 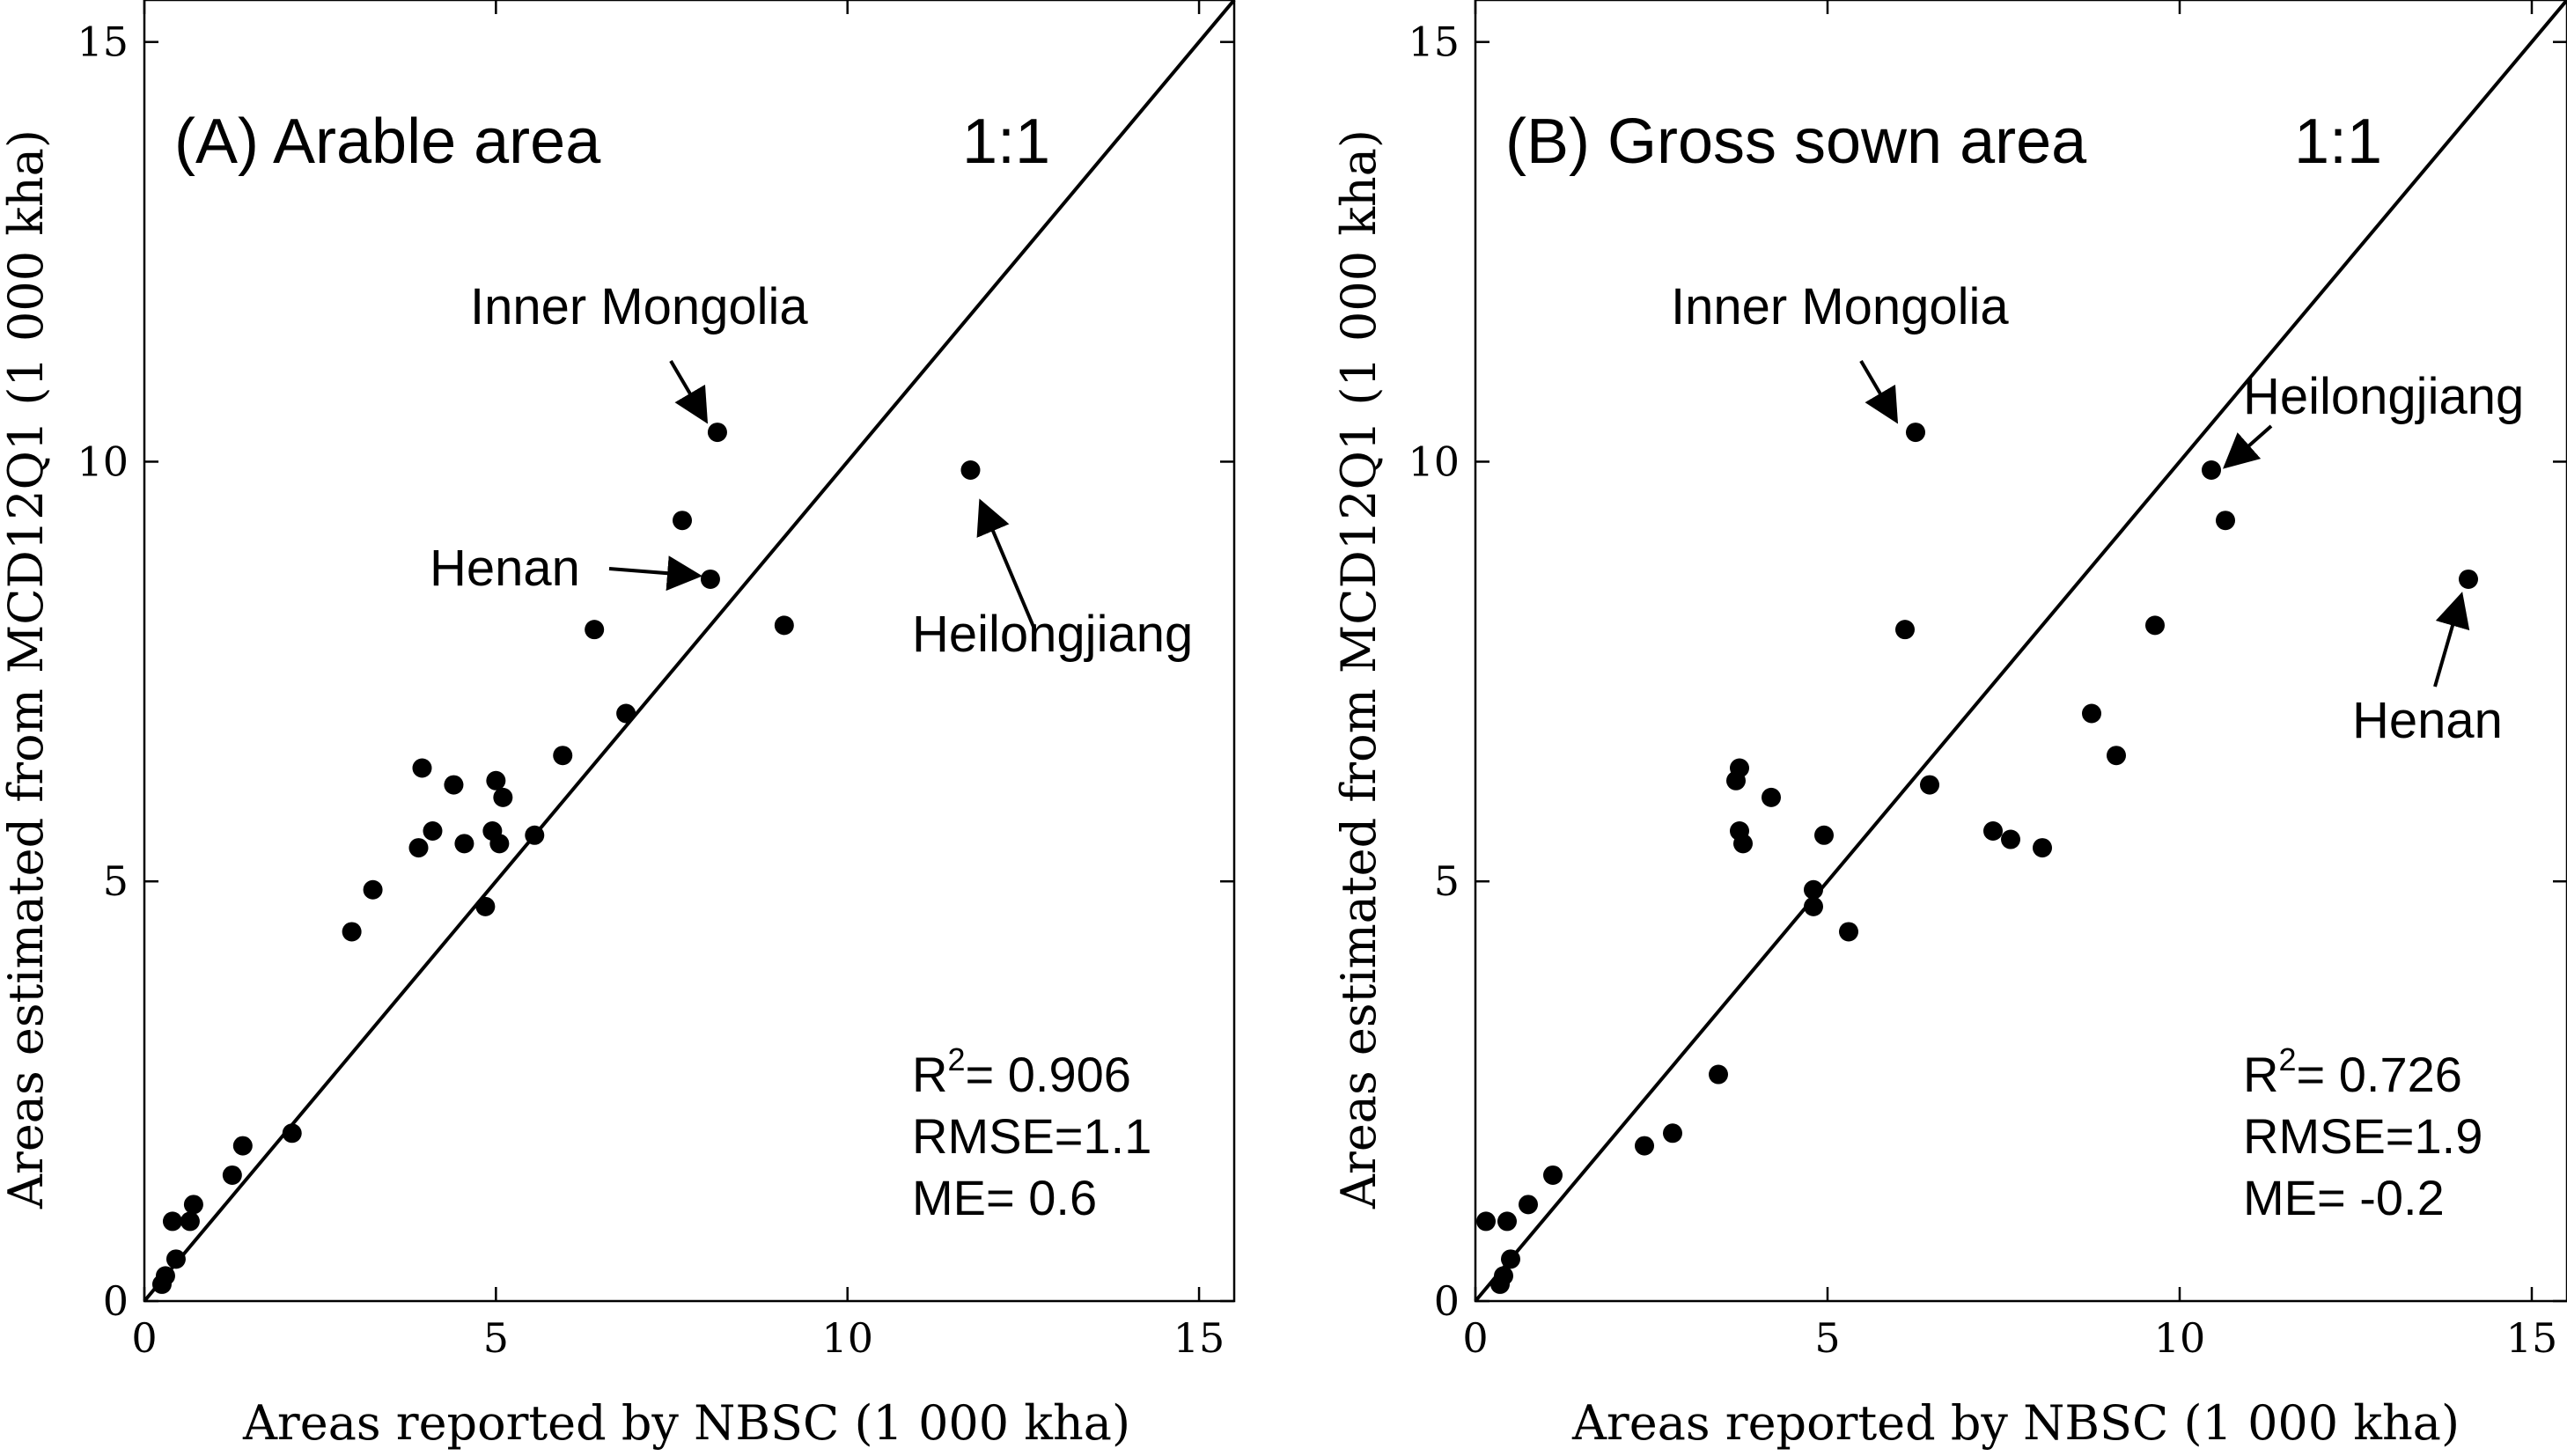 What do you see at coordinates (2097, 513) in the screenshot?
I see `panel-b-annotations: Inner Mongolia Heilongjiang Henan` at bounding box center [2097, 513].